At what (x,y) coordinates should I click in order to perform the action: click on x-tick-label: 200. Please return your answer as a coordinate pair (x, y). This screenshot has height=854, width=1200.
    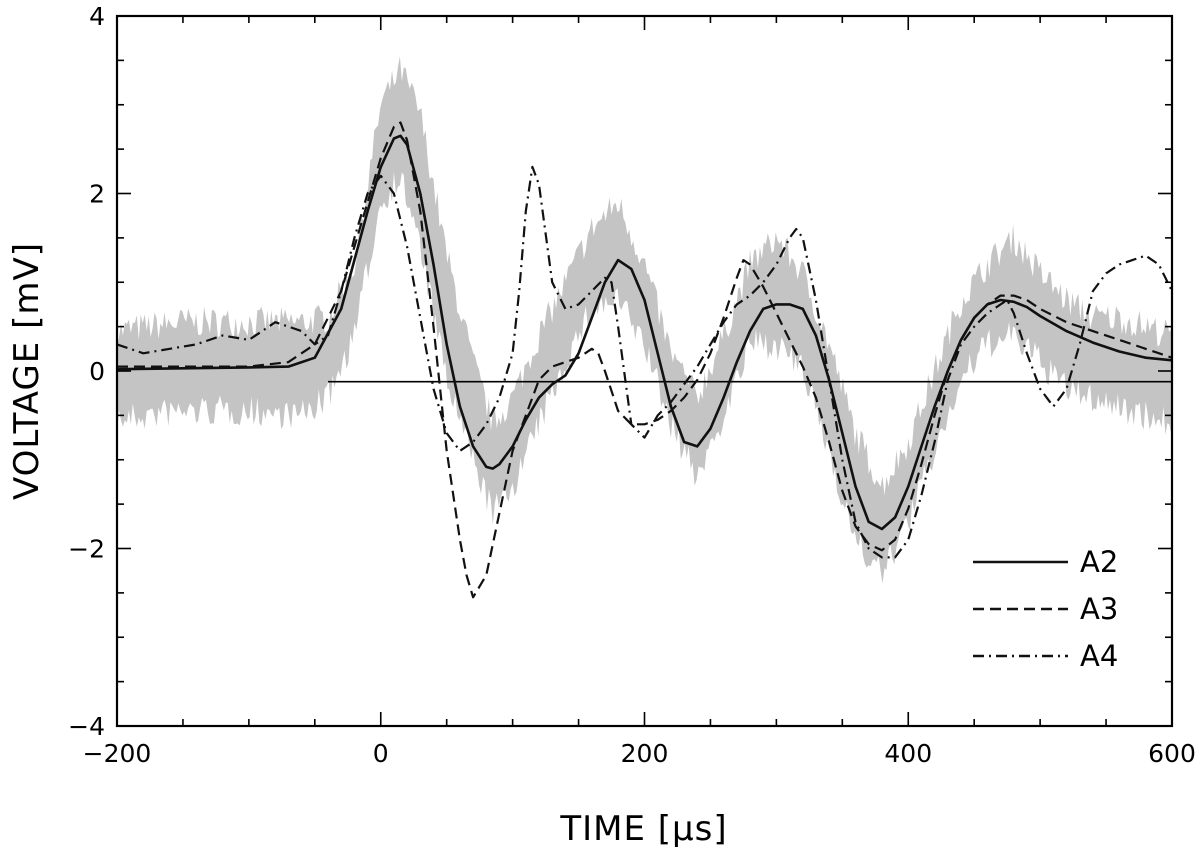
    Looking at the image, I should click on (645, 753).